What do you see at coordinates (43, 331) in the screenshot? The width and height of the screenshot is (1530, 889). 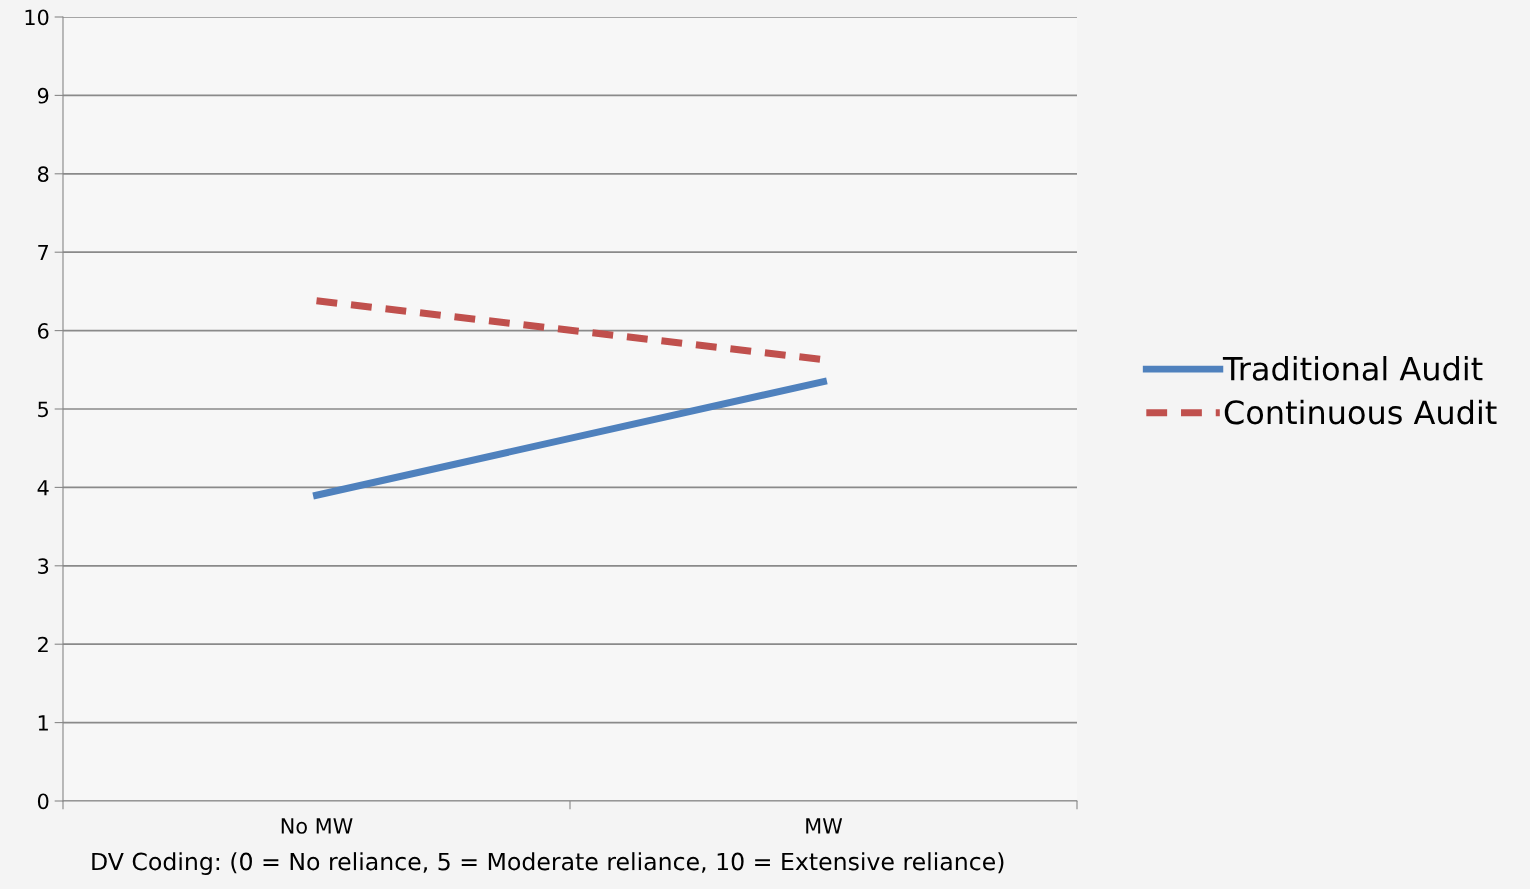 I see `y-tick-label: 6` at bounding box center [43, 331].